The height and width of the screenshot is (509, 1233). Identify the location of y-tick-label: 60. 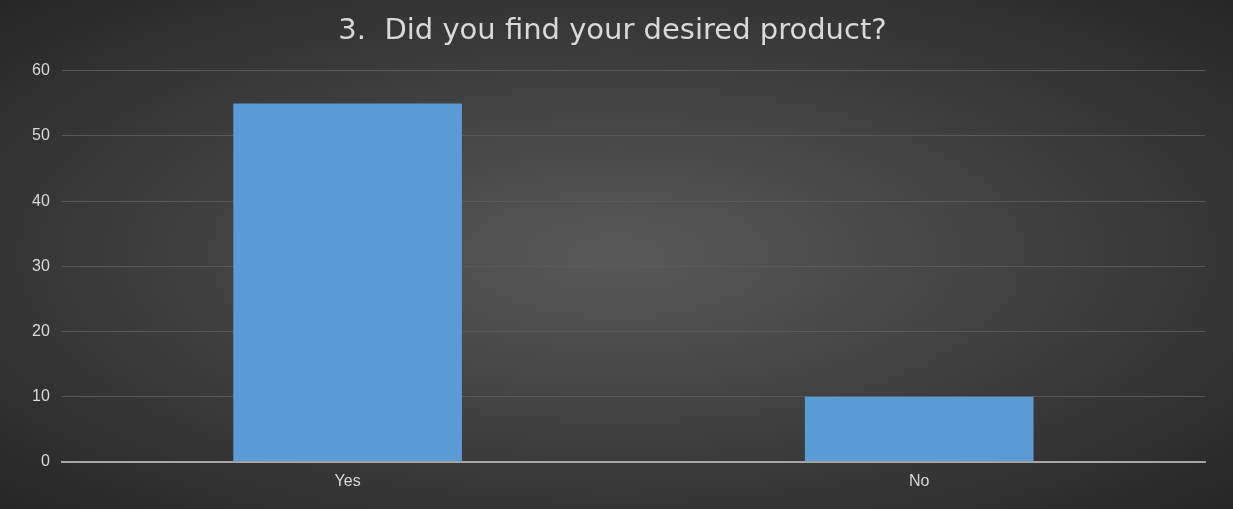
(41, 70).